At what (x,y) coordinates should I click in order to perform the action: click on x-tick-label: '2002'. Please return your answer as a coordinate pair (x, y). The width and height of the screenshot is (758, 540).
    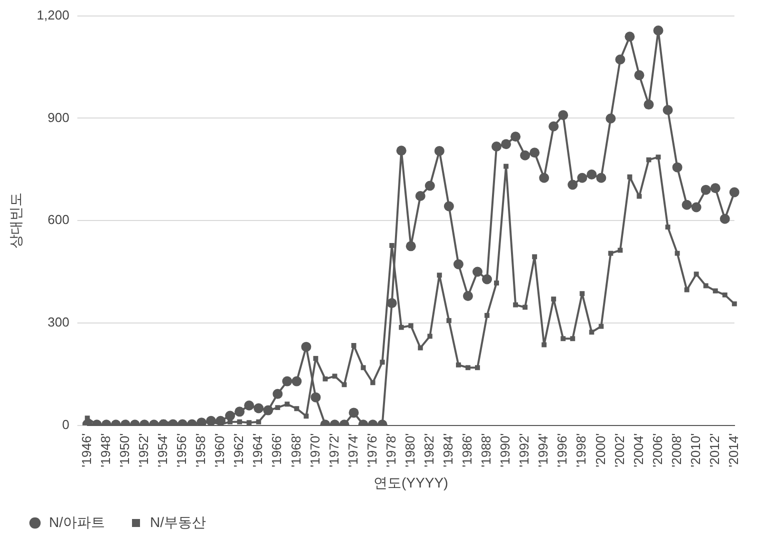
    Looking at the image, I should click on (619, 450).